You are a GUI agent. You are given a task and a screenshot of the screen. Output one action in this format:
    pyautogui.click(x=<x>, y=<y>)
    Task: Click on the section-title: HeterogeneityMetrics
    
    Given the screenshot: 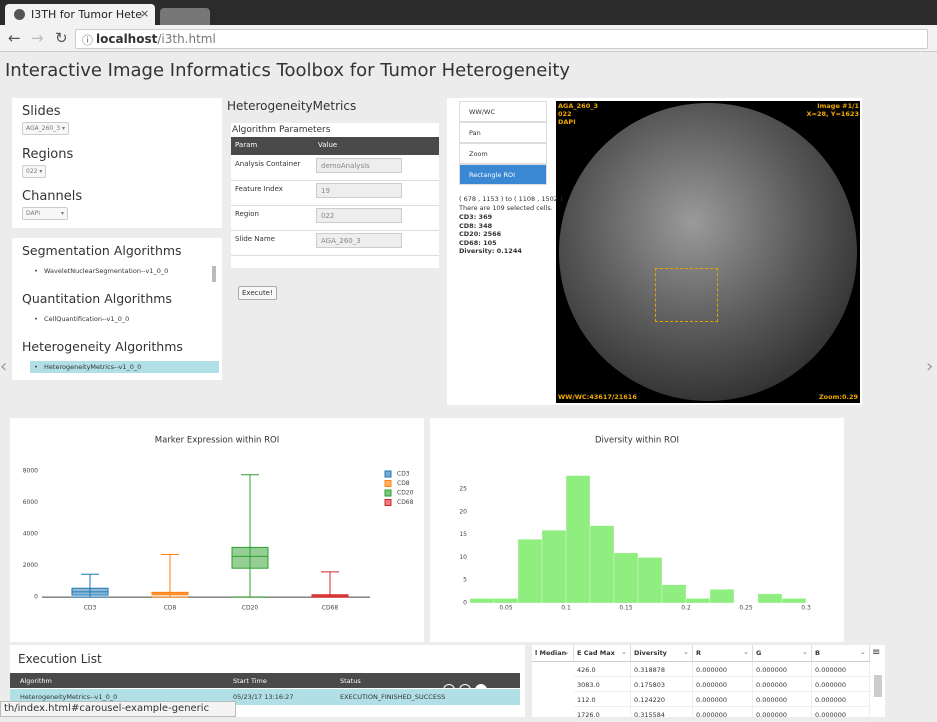 What is the action you would take?
    pyautogui.click(x=292, y=106)
    